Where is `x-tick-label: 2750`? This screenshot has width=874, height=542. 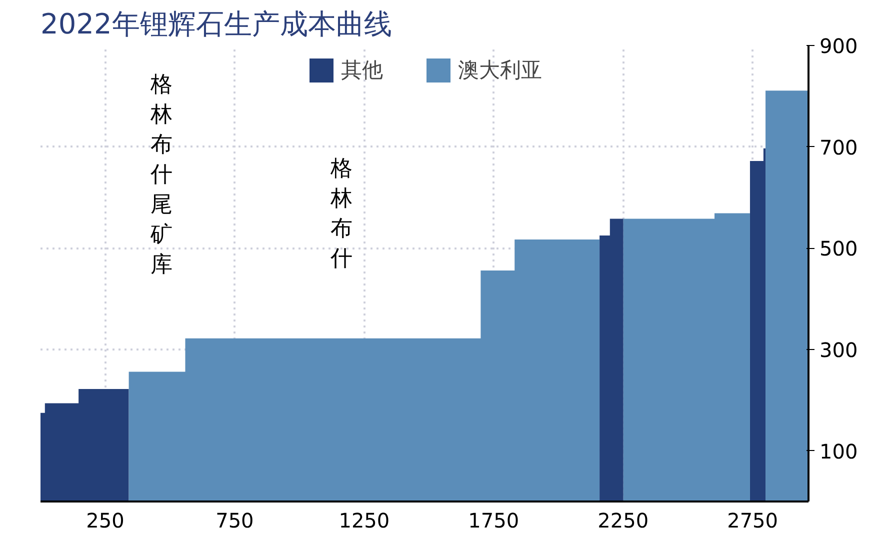
x-tick-label: 2750 is located at coordinates (752, 520).